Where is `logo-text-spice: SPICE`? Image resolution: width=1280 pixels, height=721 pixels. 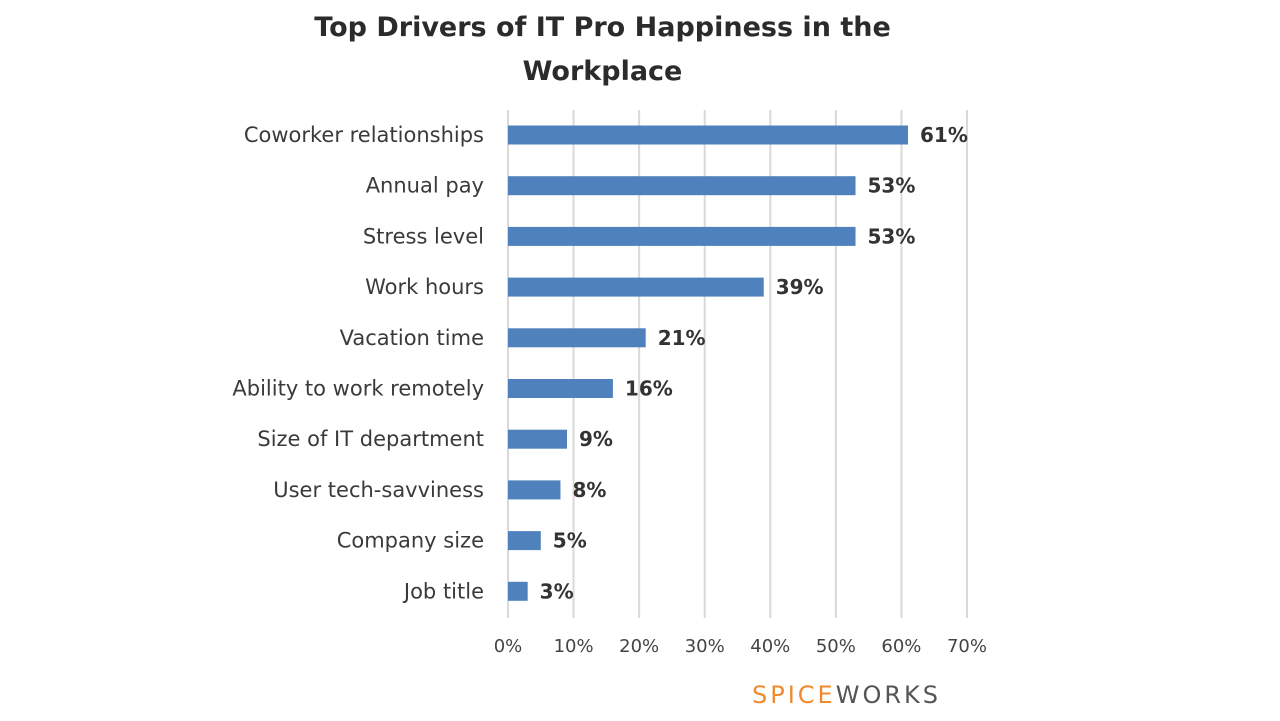 logo-text-spice: SPICE is located at coordinates (794, 695).